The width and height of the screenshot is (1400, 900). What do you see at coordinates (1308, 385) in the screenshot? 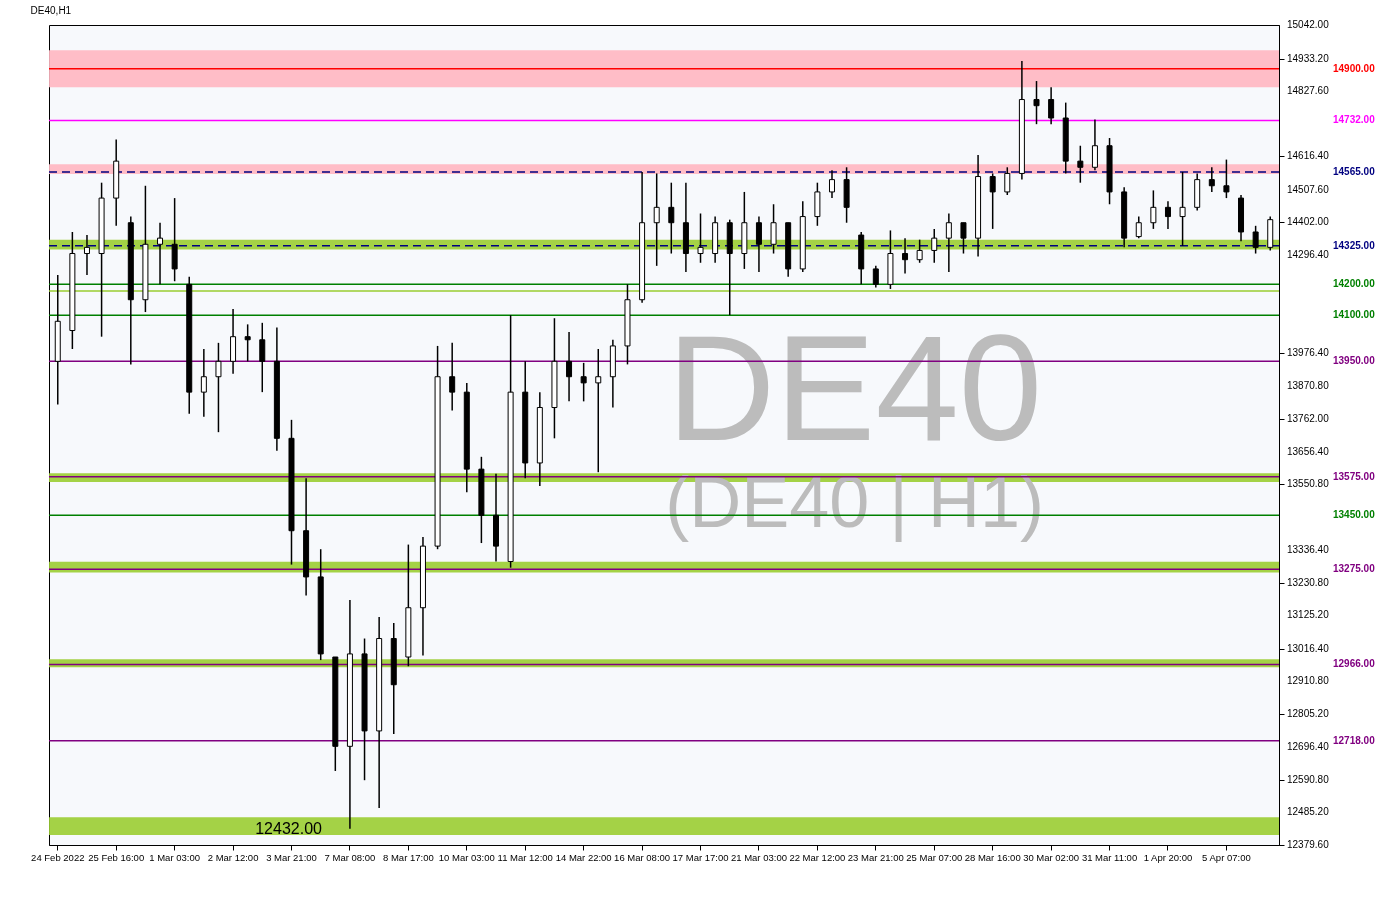
I see `y-tick-label: 13870.80` at bounding box center [1308, 385].